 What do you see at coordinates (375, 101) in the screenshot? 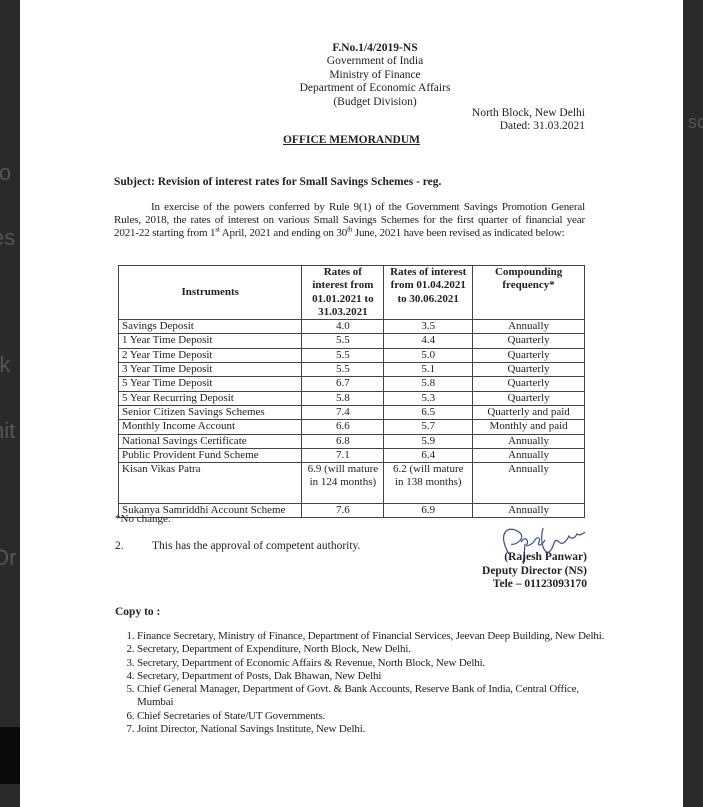
I see `letterhead-line: (Budget Division)` at bounding box center [375, 101].